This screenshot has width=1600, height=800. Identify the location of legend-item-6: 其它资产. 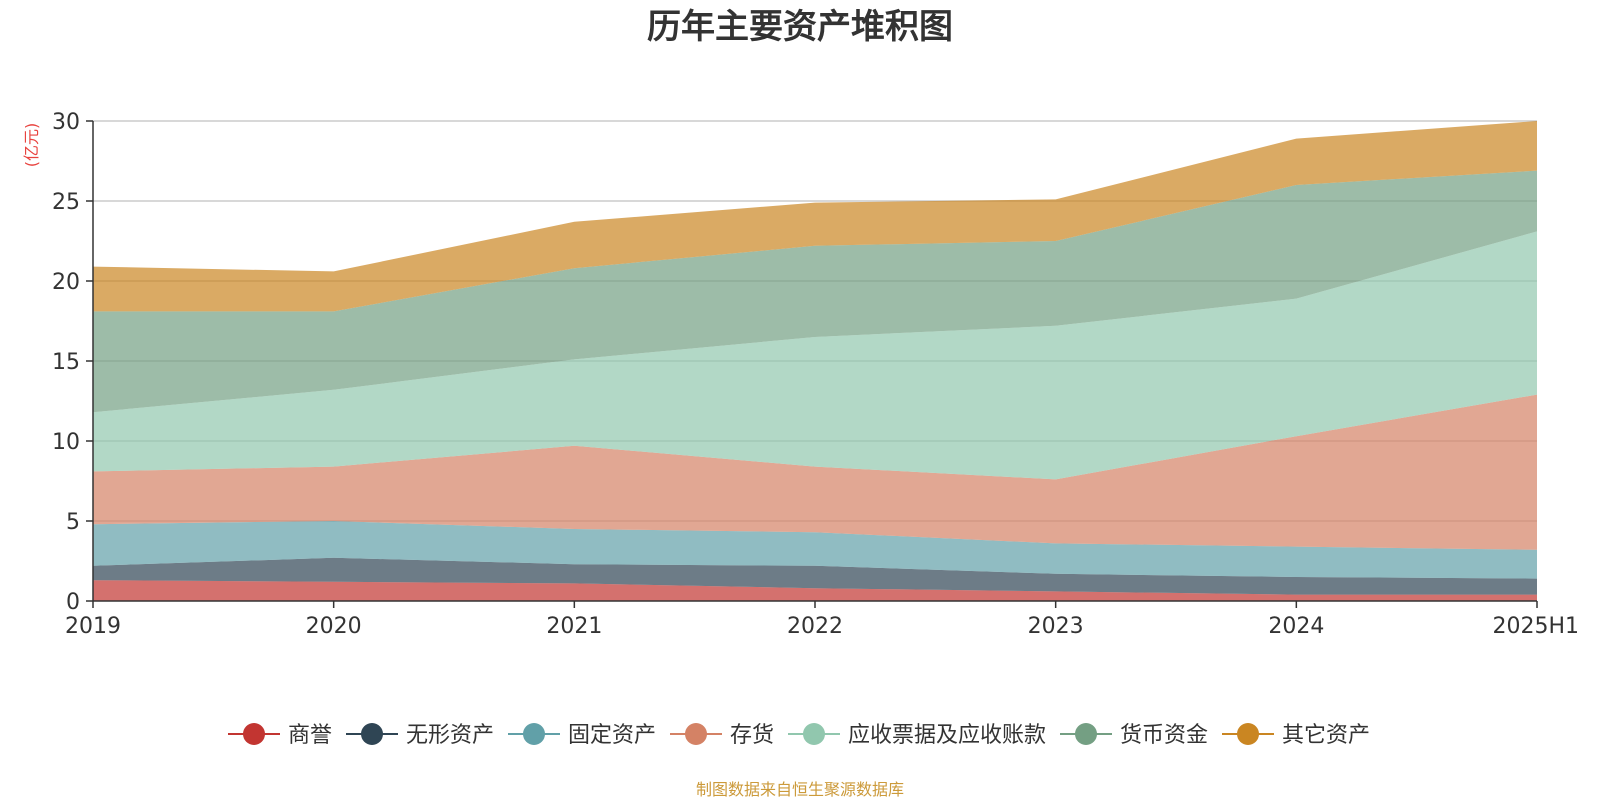
(1296, 735).